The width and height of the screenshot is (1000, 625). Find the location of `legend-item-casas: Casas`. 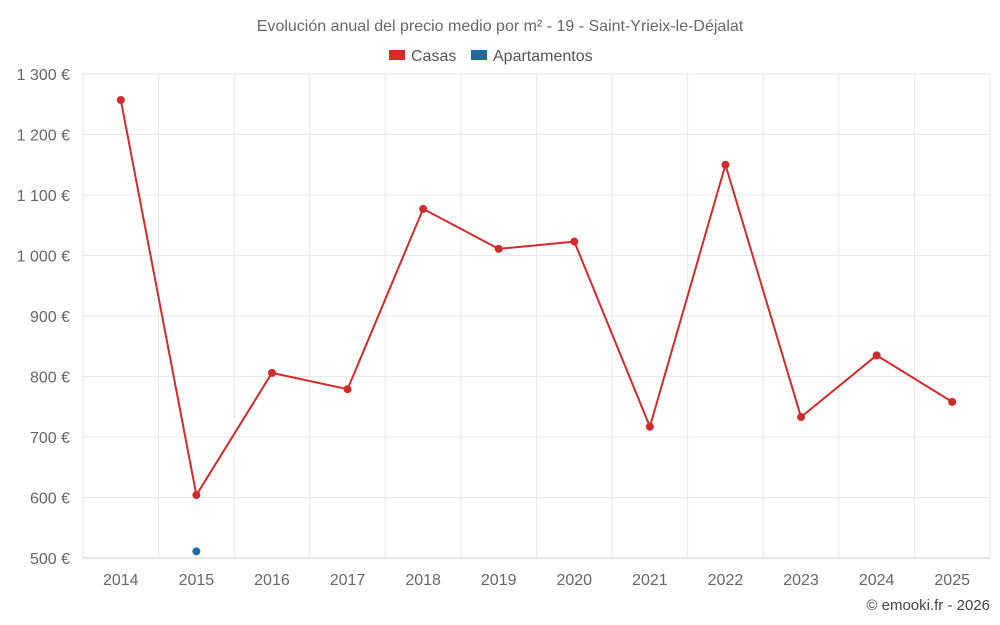

legend-item-casas: Casas is located at coordinates (422, 56).